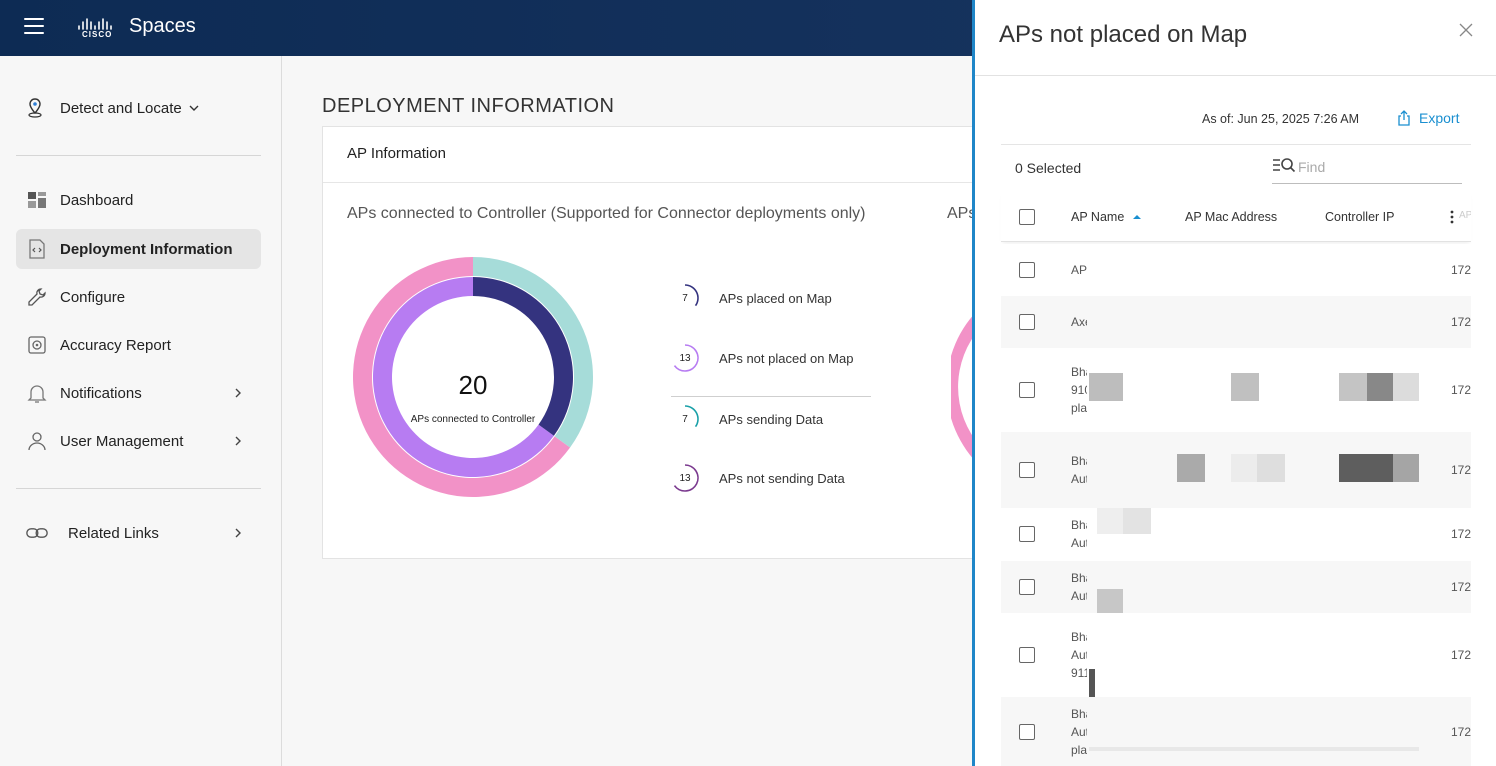 This screenshot has width=1496, height=766. Describe the element at coordinates (523, 356) in the screenshot. I see `inner-slice-sending` at that location.